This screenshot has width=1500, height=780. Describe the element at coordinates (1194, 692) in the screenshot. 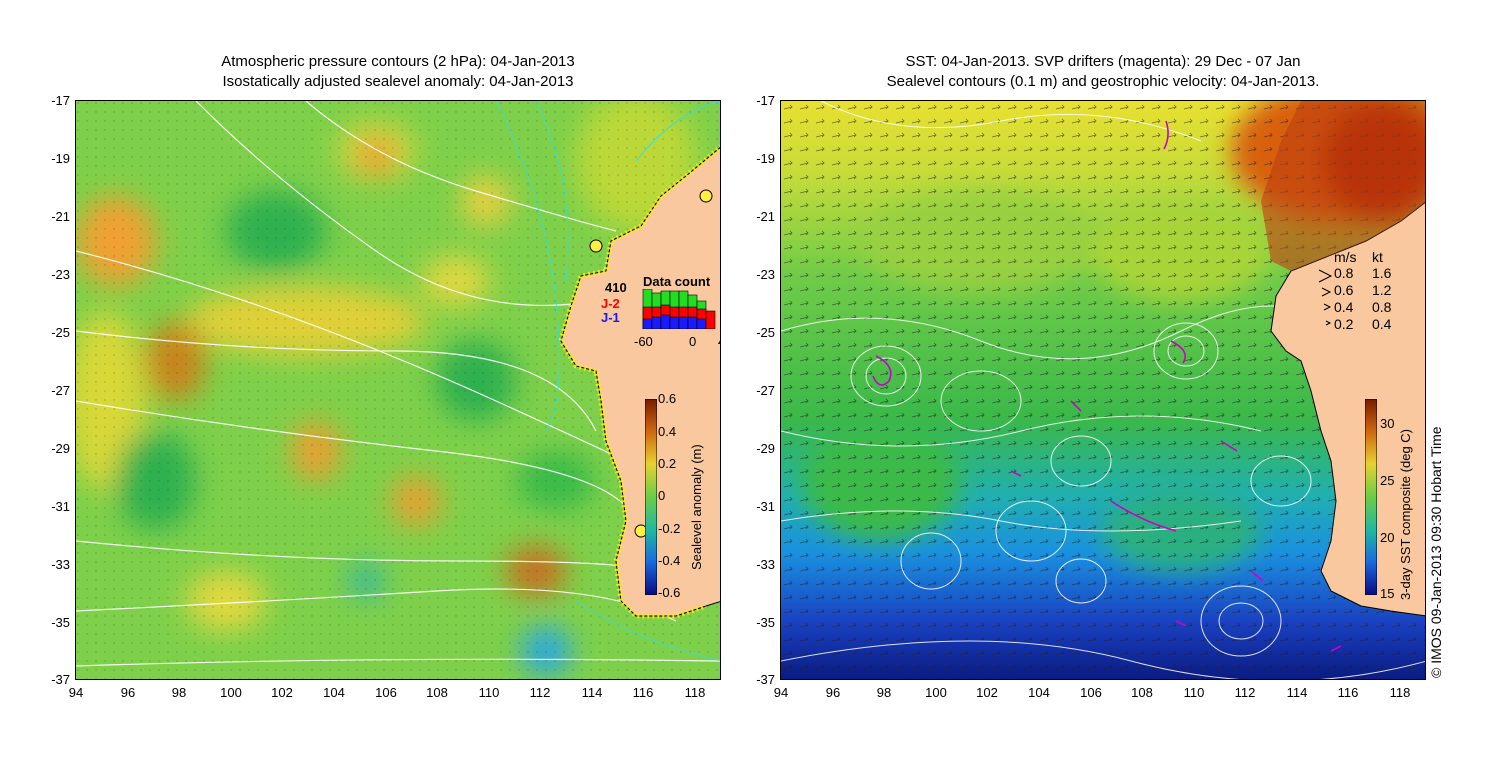

I see `right-lon-tick: 110` at that location.